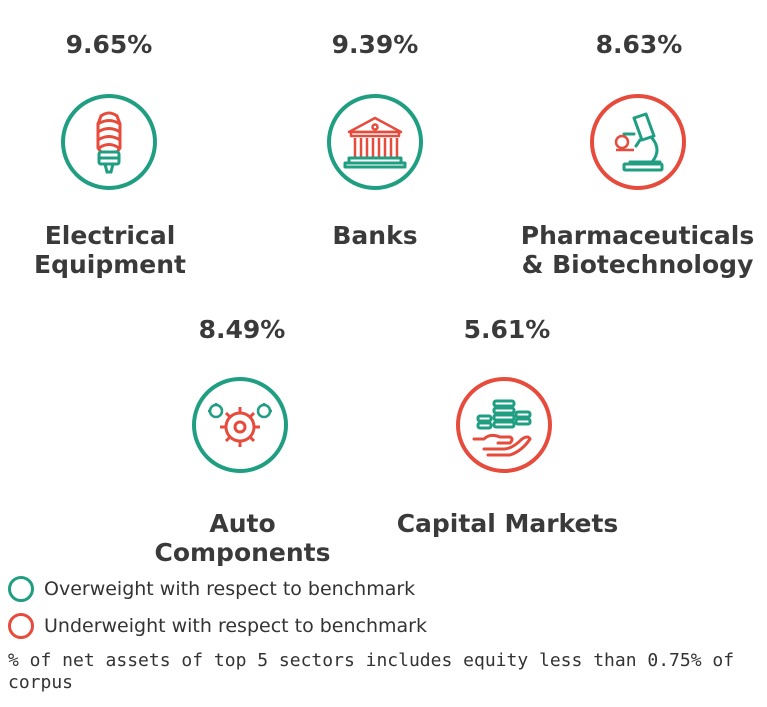  Describe the element at coordinates (235, 626) in the screenshot. I see `legend-underweight-text: Underweight with respect to benchmark` at that location.